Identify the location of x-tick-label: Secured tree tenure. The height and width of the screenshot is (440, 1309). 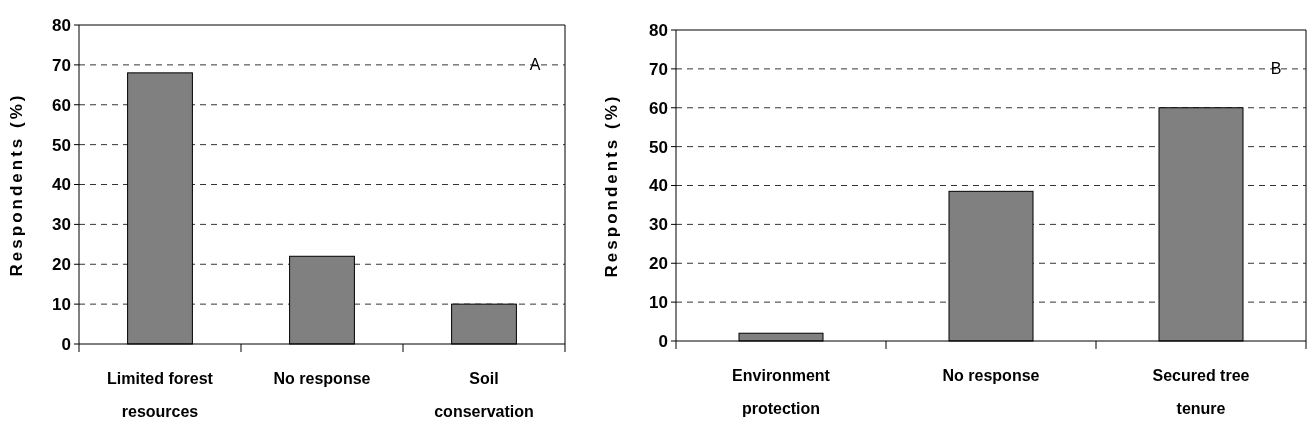
(1201, 392).